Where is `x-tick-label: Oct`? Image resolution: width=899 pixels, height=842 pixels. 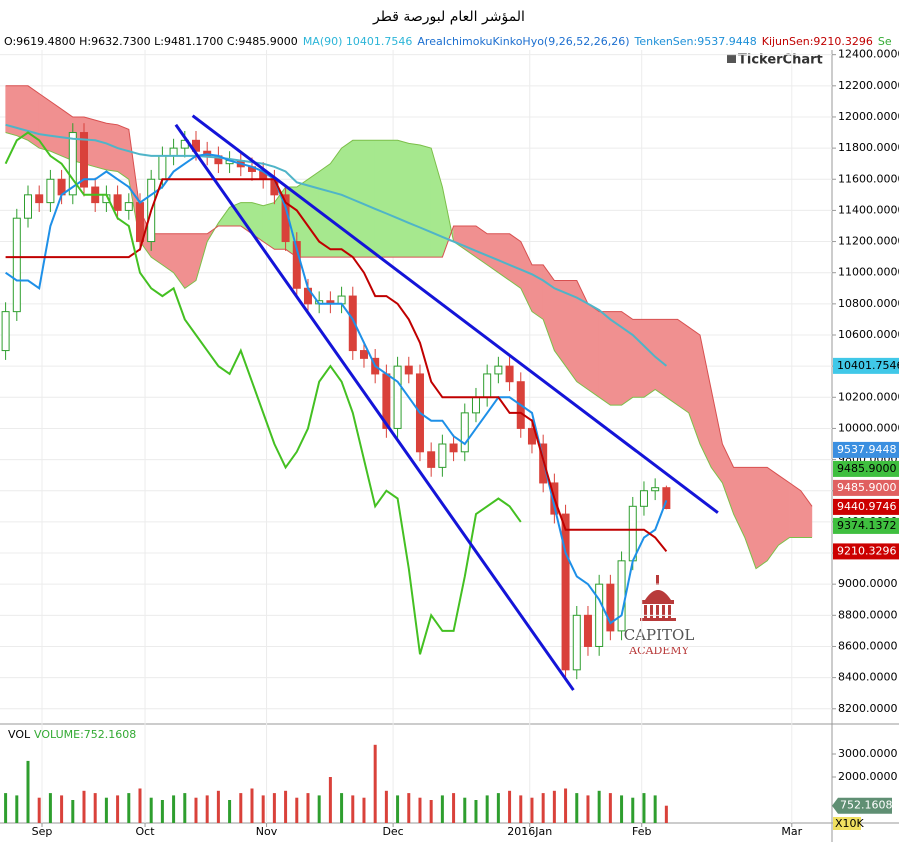 x-tick-label: Oct is located at coordinates (146, 831).